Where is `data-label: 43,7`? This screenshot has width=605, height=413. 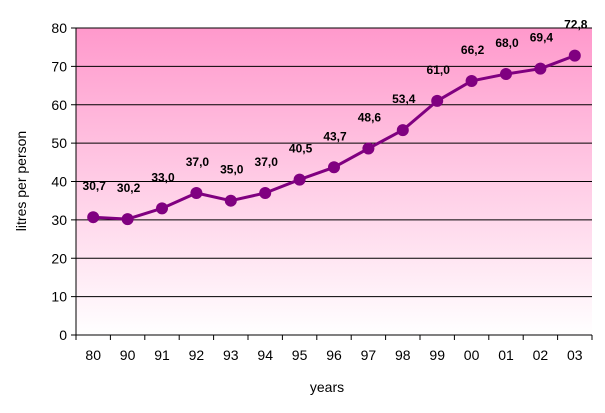 data-label: 43,7 is located at coordinates (335, 136).